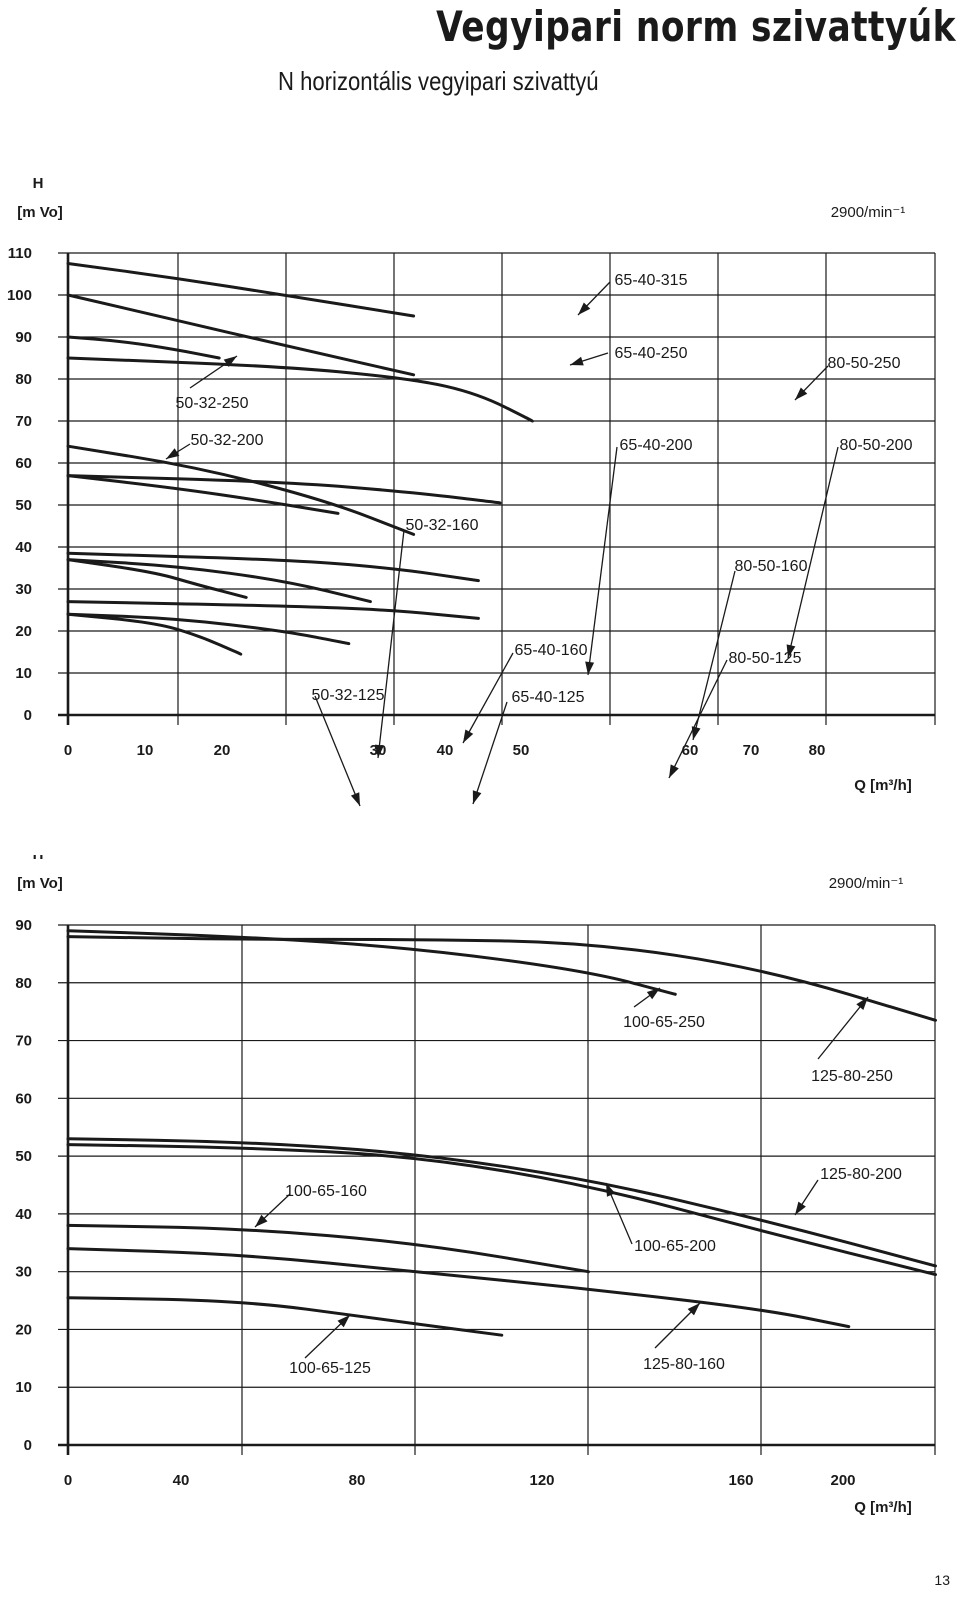 The image size is (960, 1602). I want to click on y-tick-label: 90, so click(23, 925).